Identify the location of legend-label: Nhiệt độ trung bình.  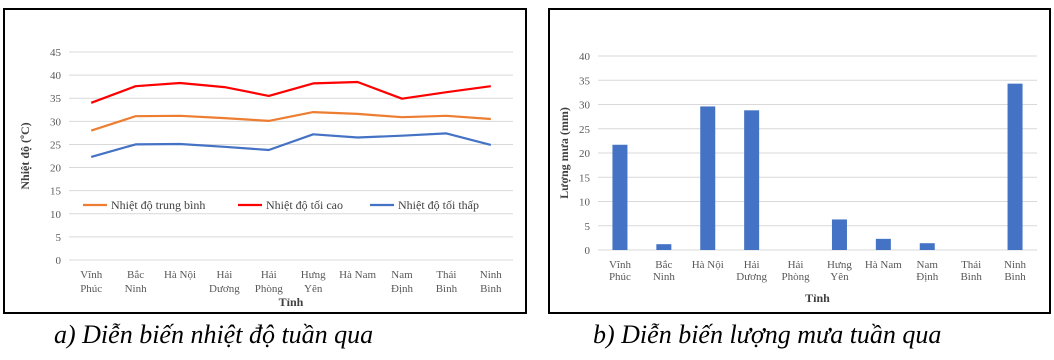
(158, 205).